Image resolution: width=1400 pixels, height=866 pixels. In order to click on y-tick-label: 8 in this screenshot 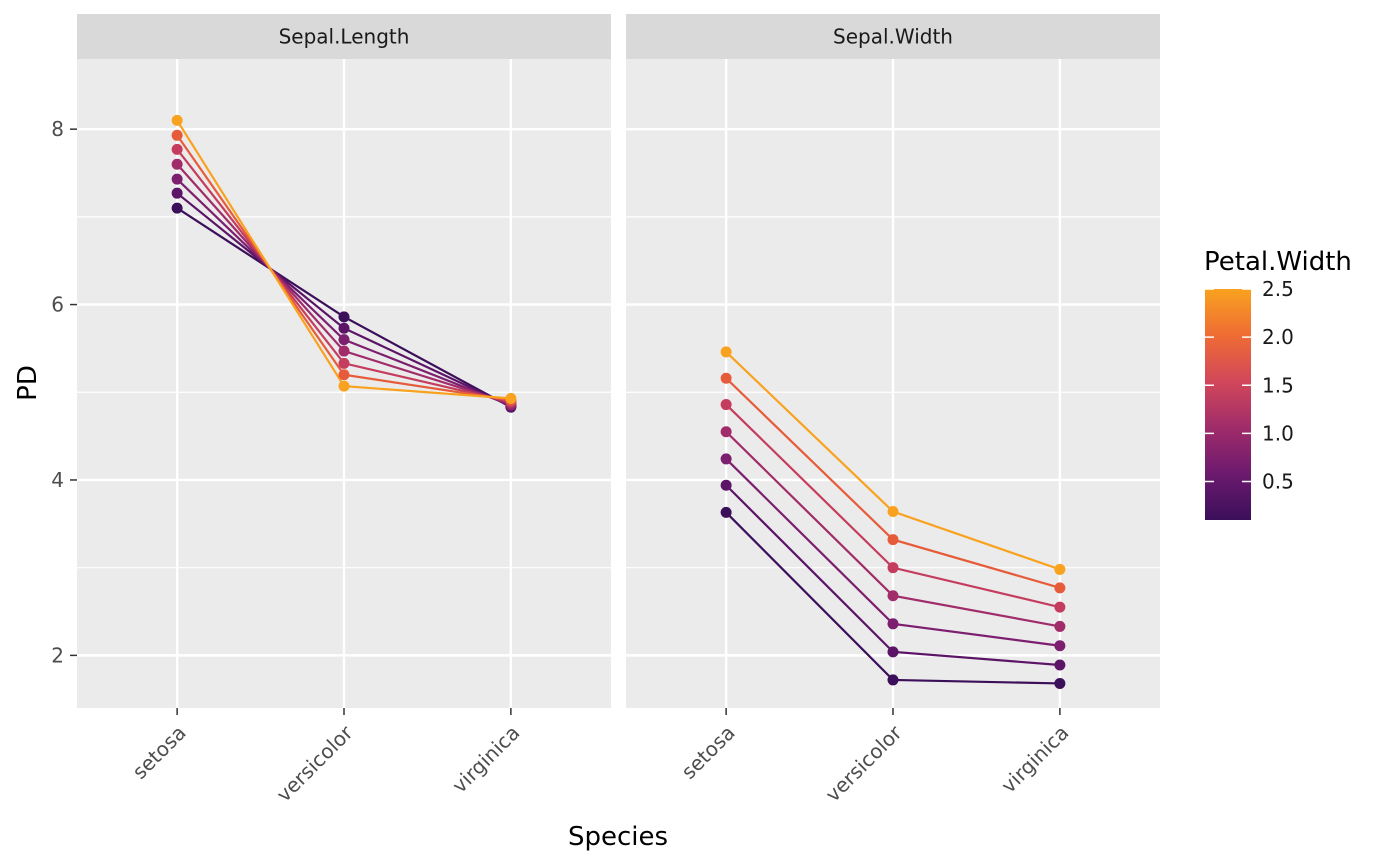, I will do `click(57, 129)`.